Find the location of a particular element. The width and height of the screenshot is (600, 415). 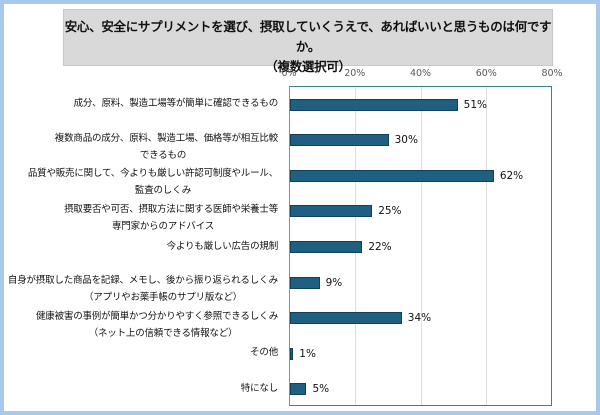

category-label: その他 is located at coordinates (139, 352).